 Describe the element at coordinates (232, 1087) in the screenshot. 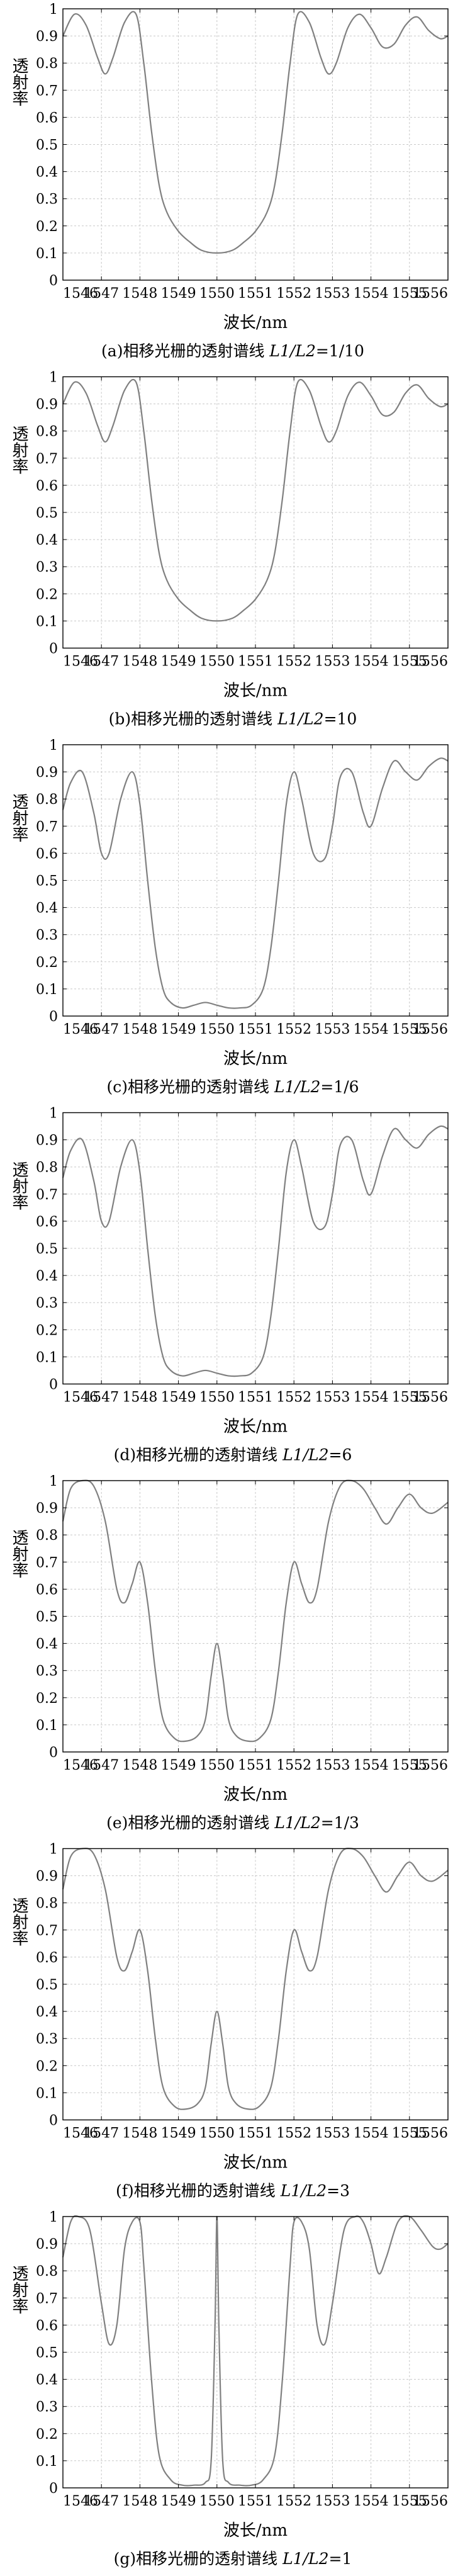

I see `panel-caption: (c)相移光栅的透射谱线 L1/L2=1/6` at that location.